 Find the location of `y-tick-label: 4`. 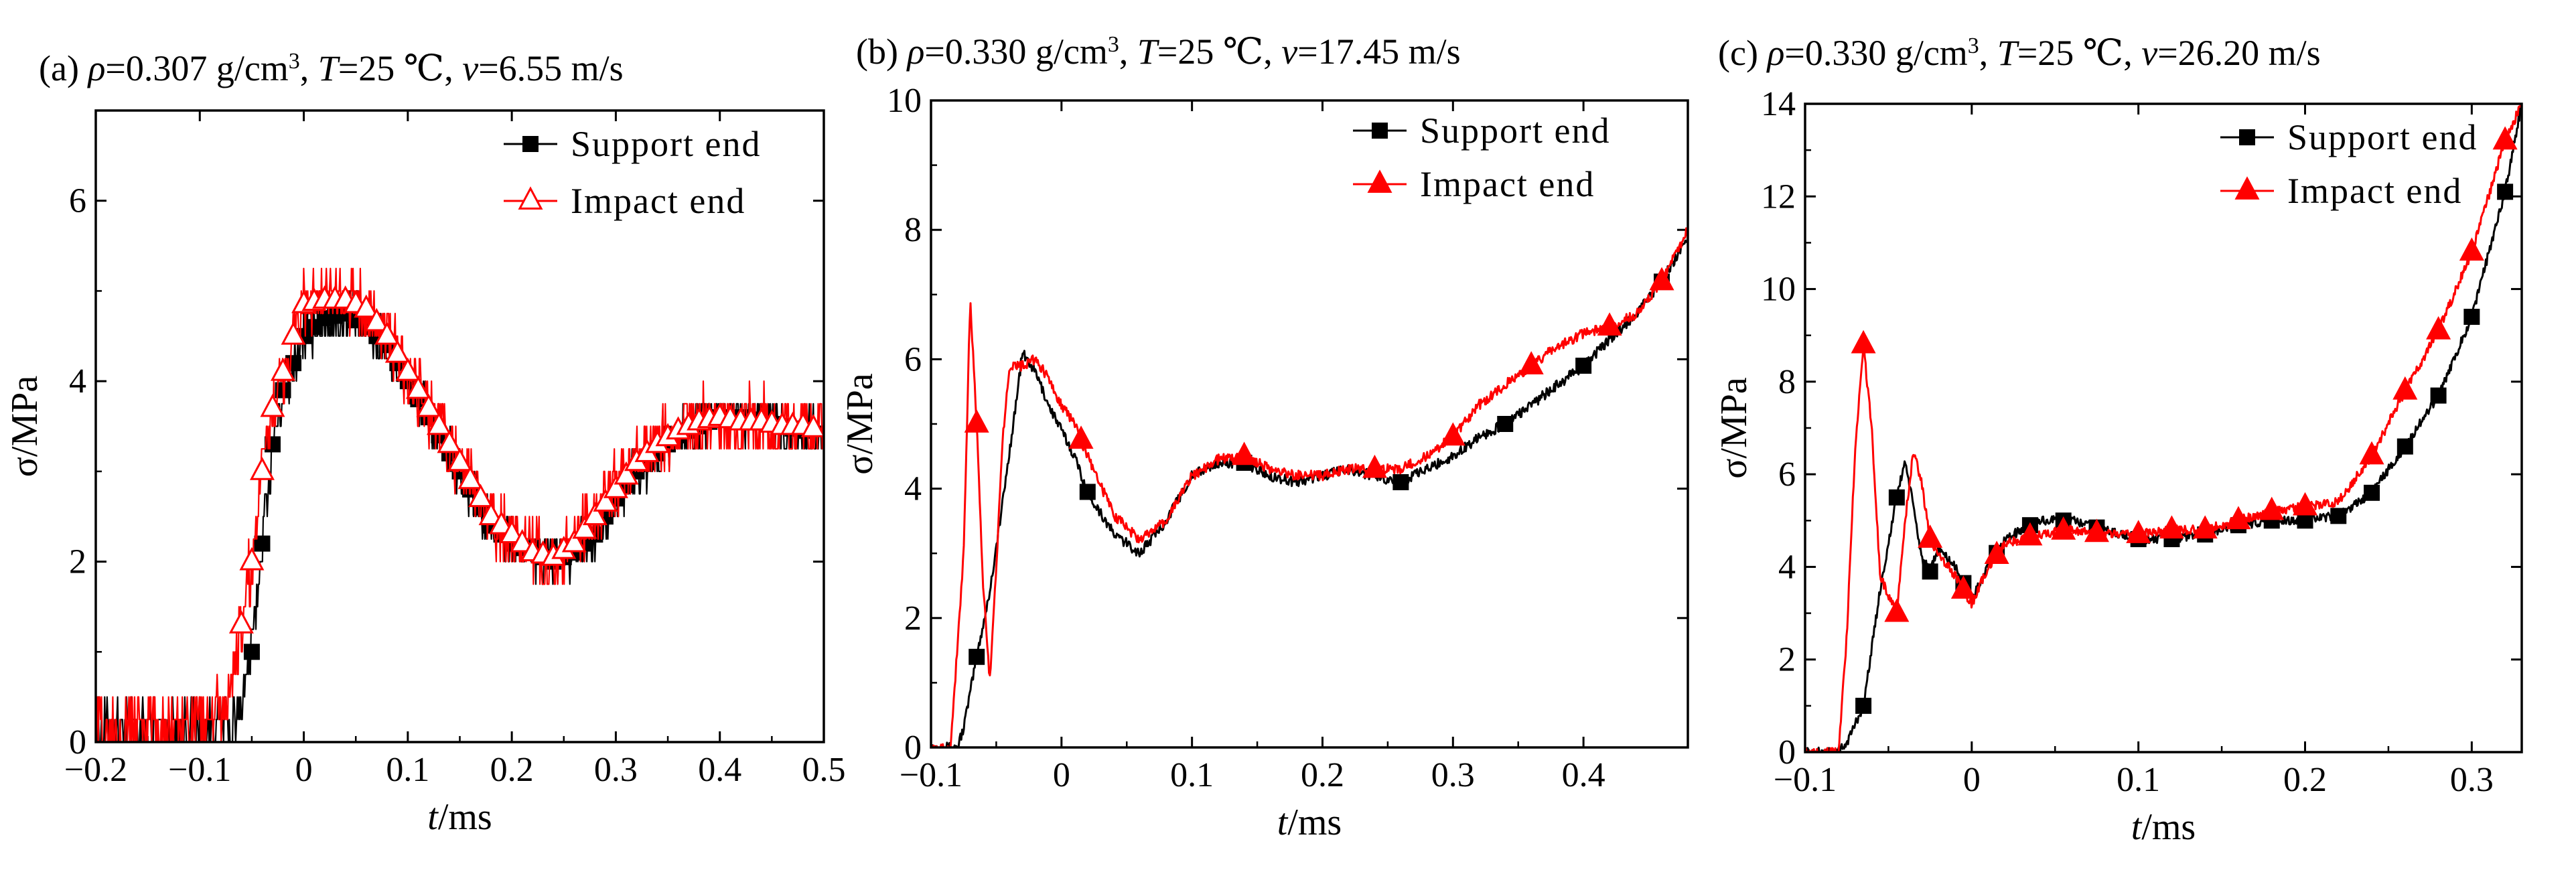

y-tick-label: 4 is located at coordinates (1787, 567).